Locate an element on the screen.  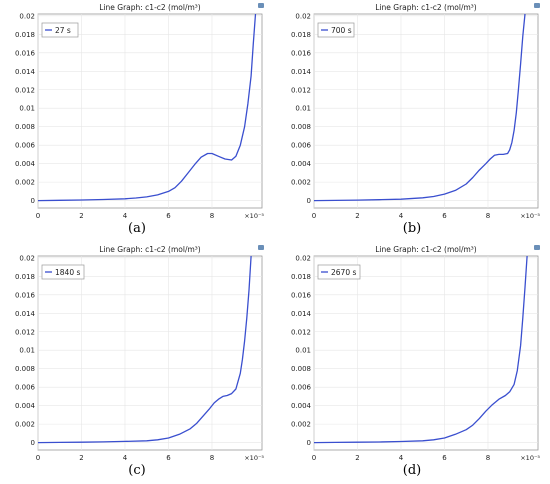
legend: 27 s is located at coordinates (60, 30).